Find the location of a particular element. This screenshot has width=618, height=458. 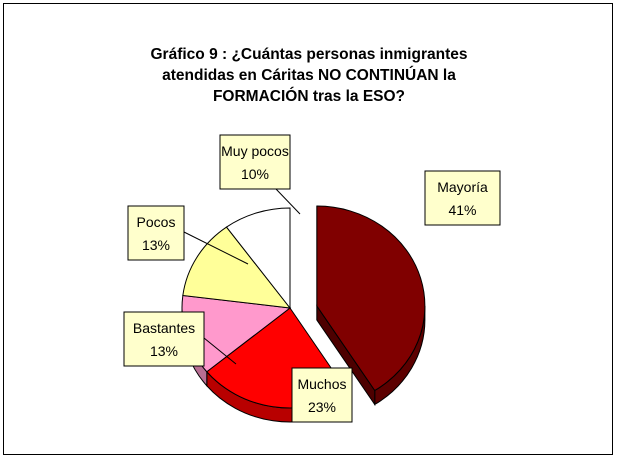

leader-lines is located at coordinates (242, 276).